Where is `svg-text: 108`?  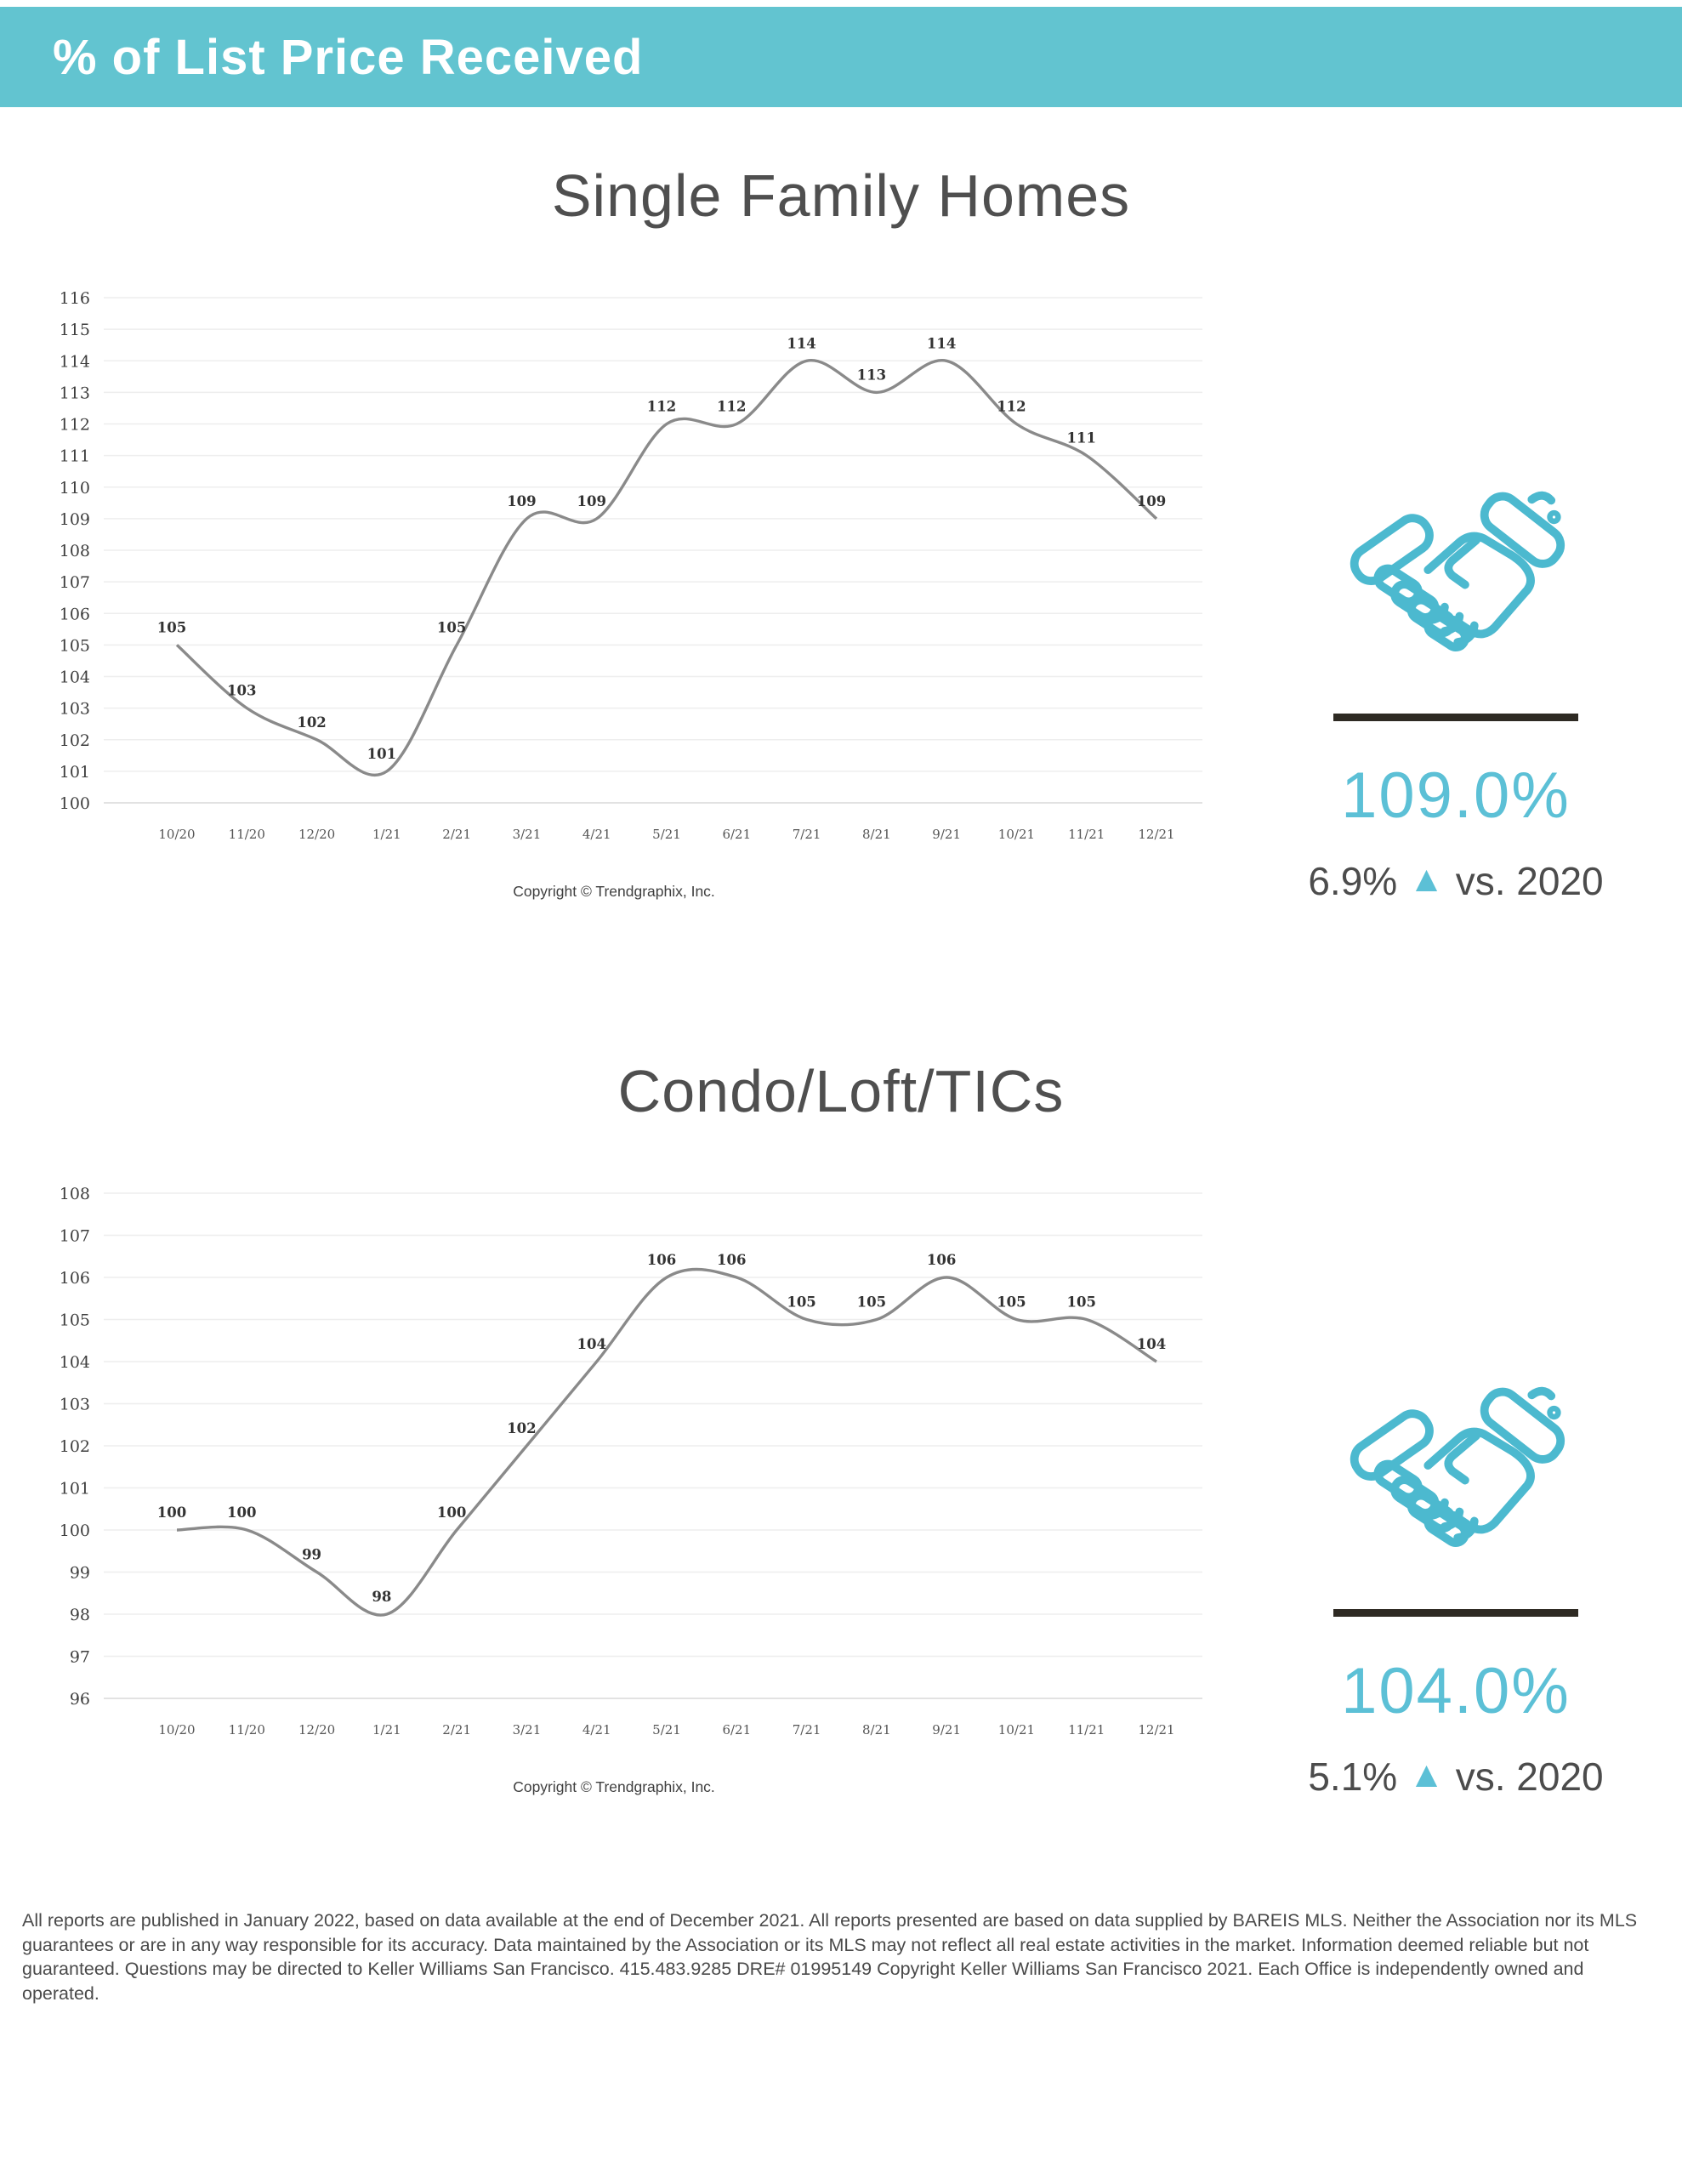 svg-text: 108 is located at coordinates (75, 551).